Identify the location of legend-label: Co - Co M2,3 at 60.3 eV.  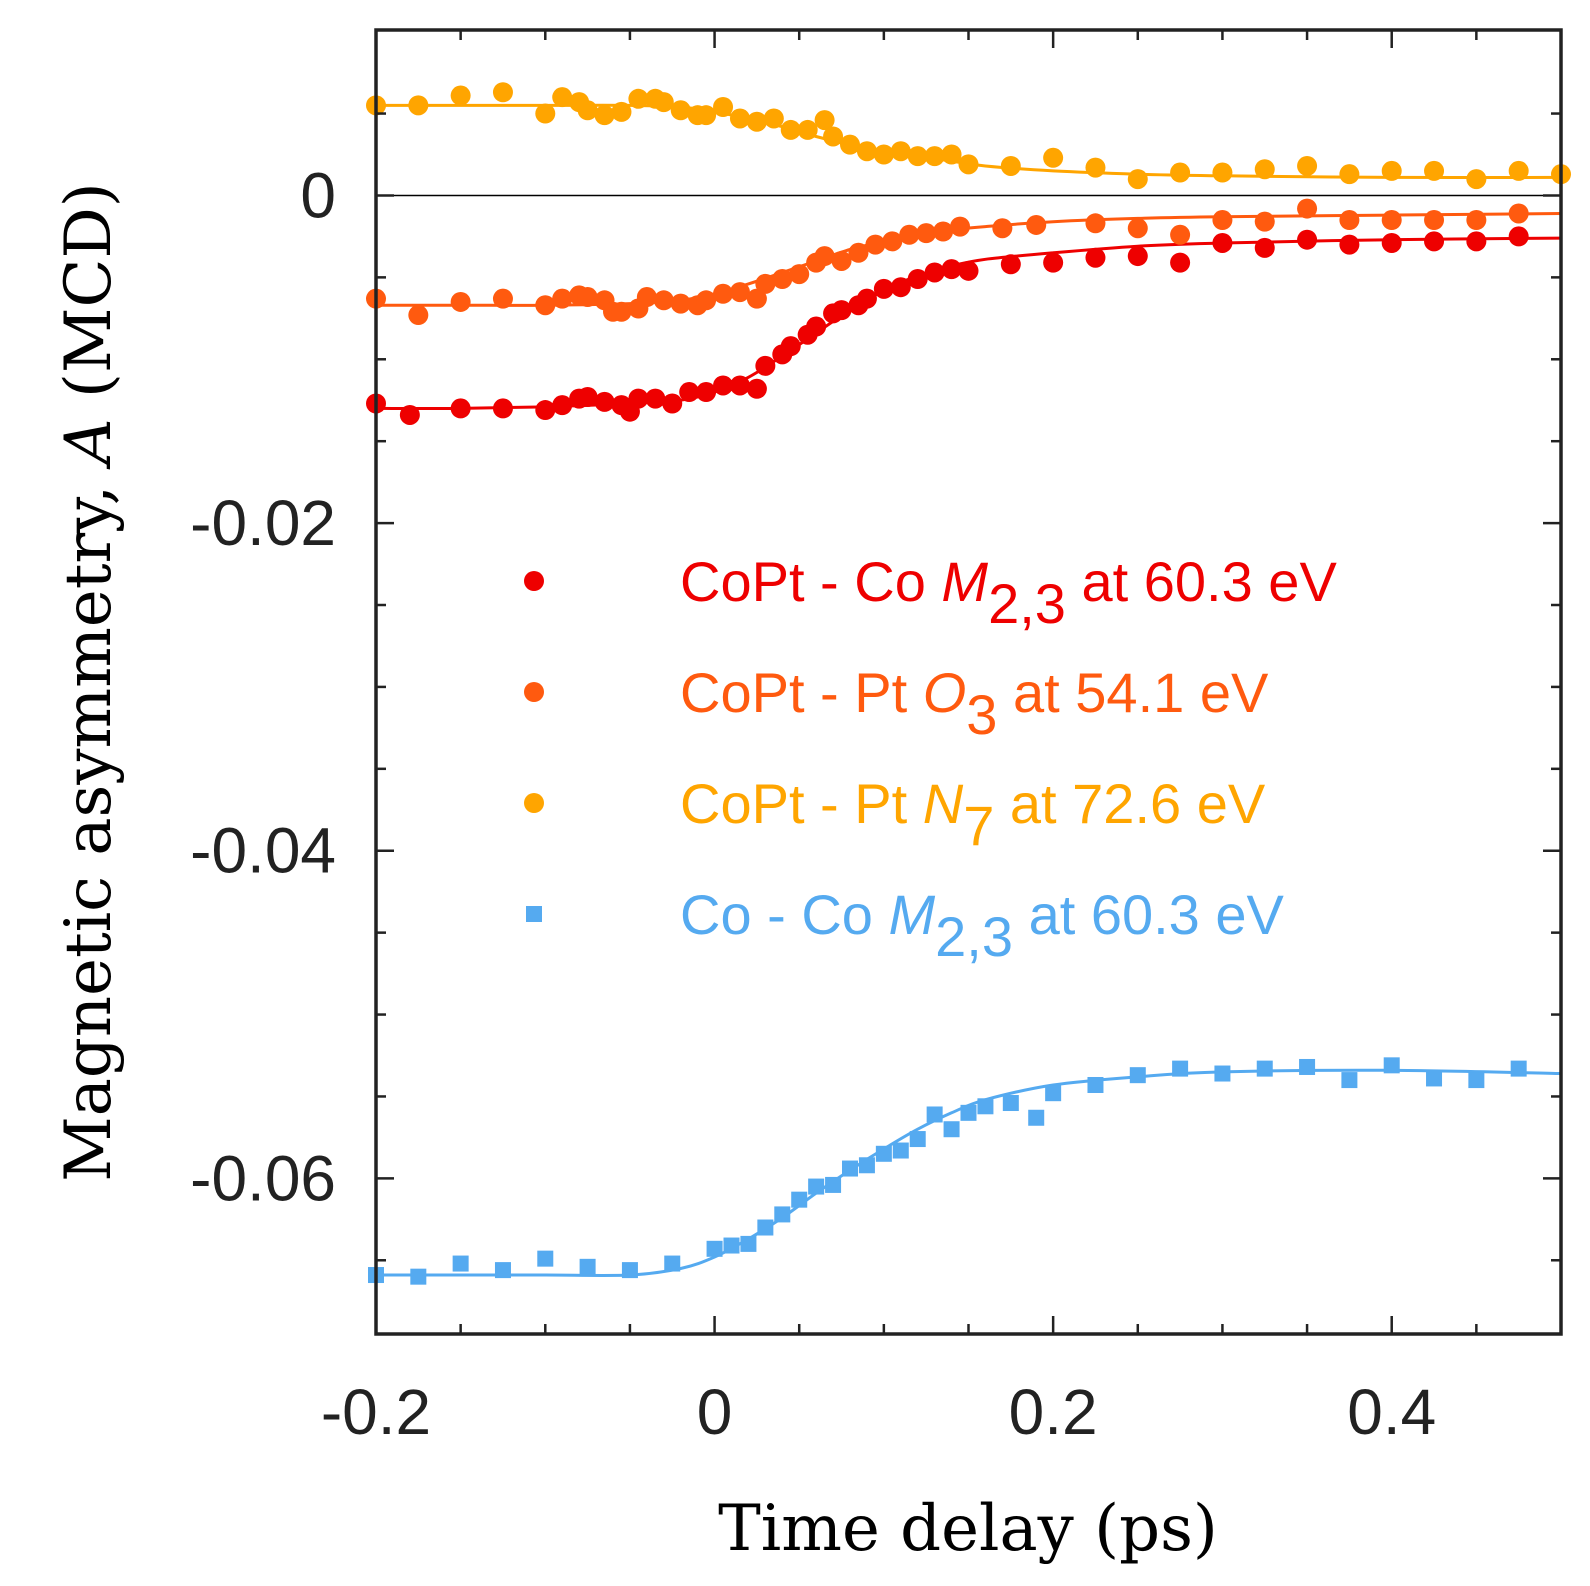
(982, 925).